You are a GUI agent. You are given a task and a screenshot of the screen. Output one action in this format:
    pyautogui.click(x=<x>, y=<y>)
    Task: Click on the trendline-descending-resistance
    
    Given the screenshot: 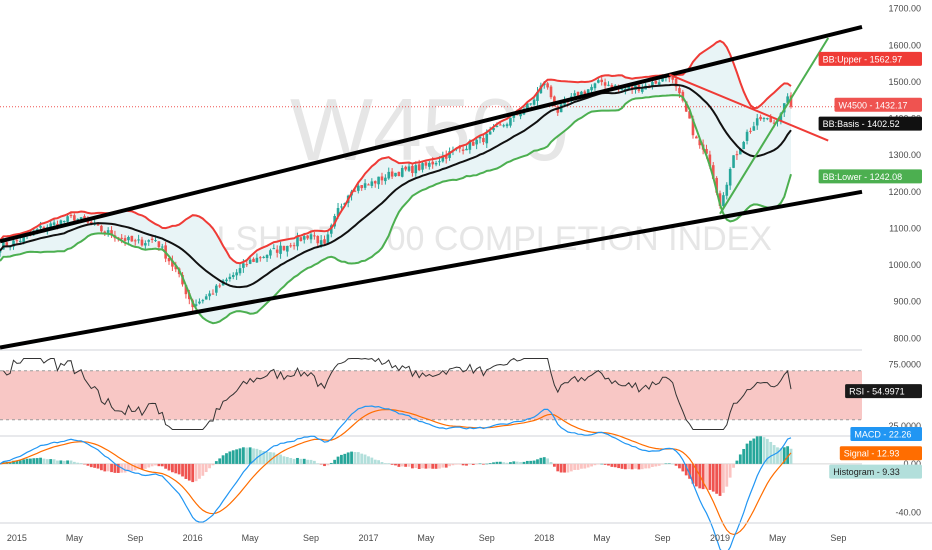 What is the action you would take?
    pyautogui.click(x=748, y=107)
    